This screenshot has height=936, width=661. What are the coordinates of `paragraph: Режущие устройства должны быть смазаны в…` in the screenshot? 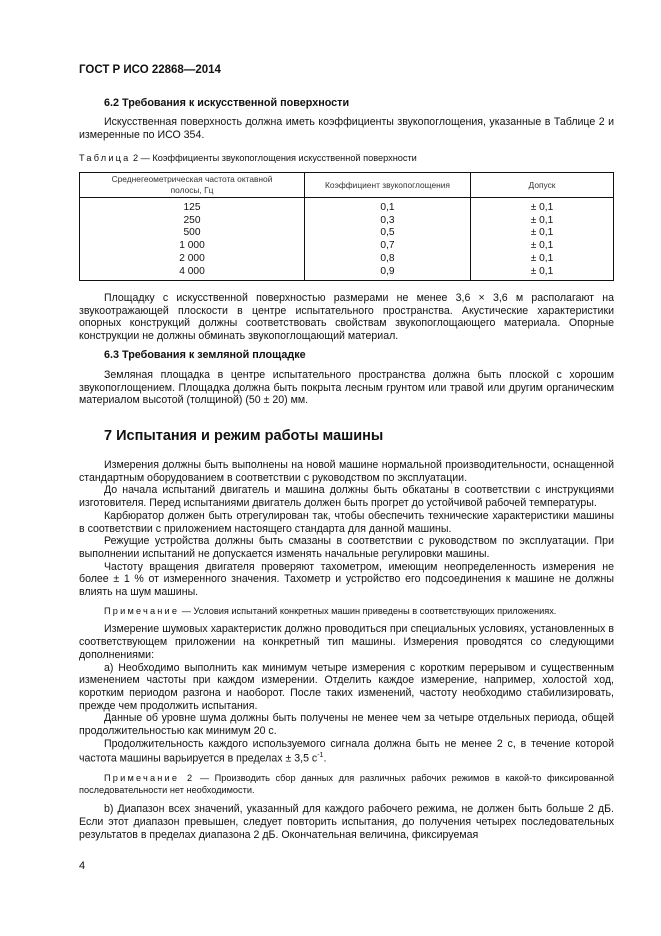 It's located at (346, 547).